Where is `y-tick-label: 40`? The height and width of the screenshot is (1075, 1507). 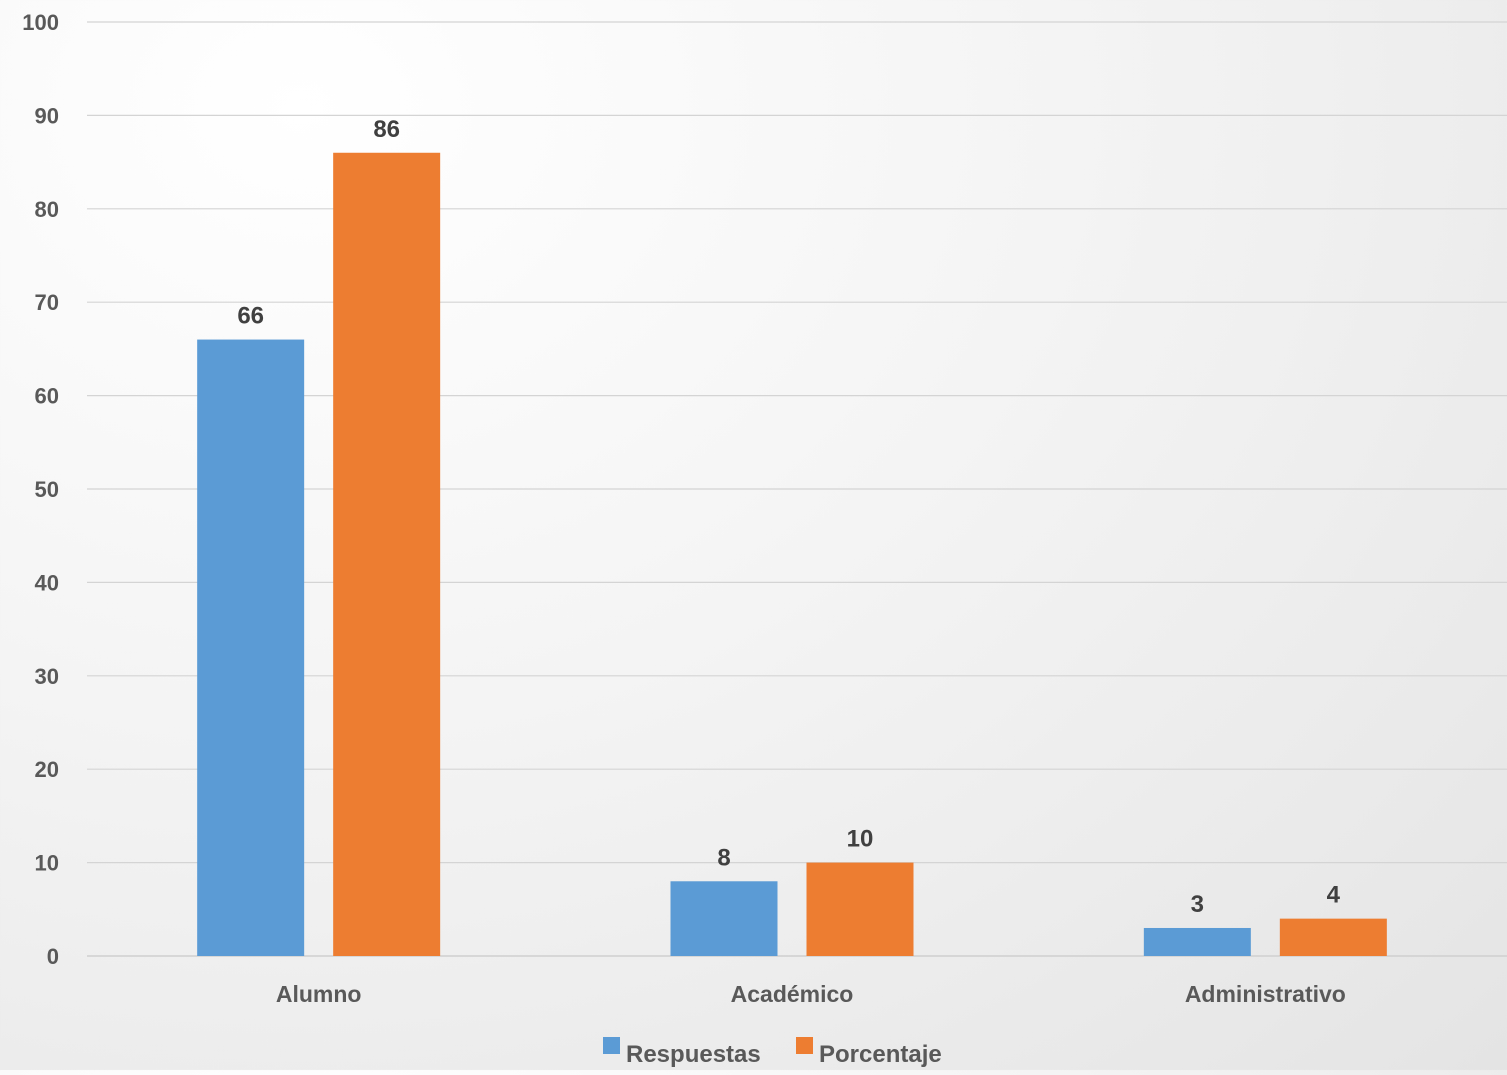
y-tick-label: 40 is located at coordinates (47, 582).